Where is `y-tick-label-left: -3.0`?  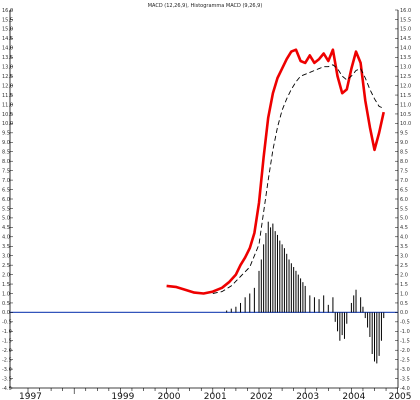 y-tick-label-left: -3.0 is located at coordinates (7, 370).